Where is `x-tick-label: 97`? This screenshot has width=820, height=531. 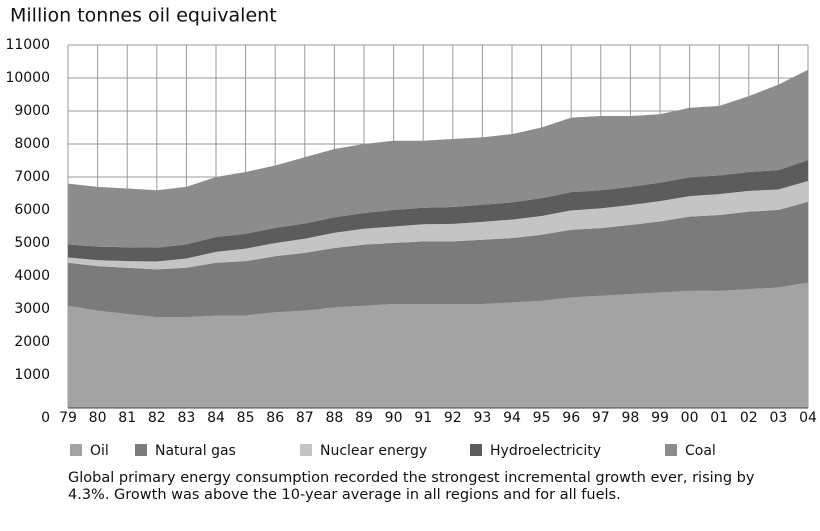
x-tick-label: 97 is located at coordinates (601, 418).